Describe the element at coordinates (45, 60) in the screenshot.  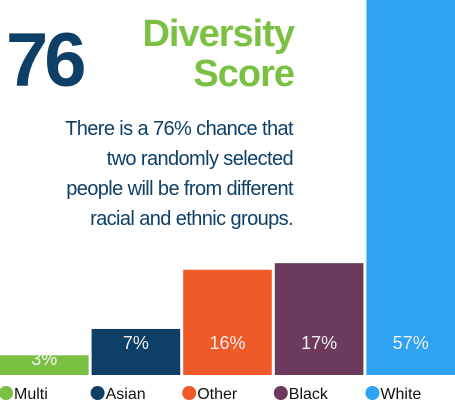
I see `score: 76` at that location.